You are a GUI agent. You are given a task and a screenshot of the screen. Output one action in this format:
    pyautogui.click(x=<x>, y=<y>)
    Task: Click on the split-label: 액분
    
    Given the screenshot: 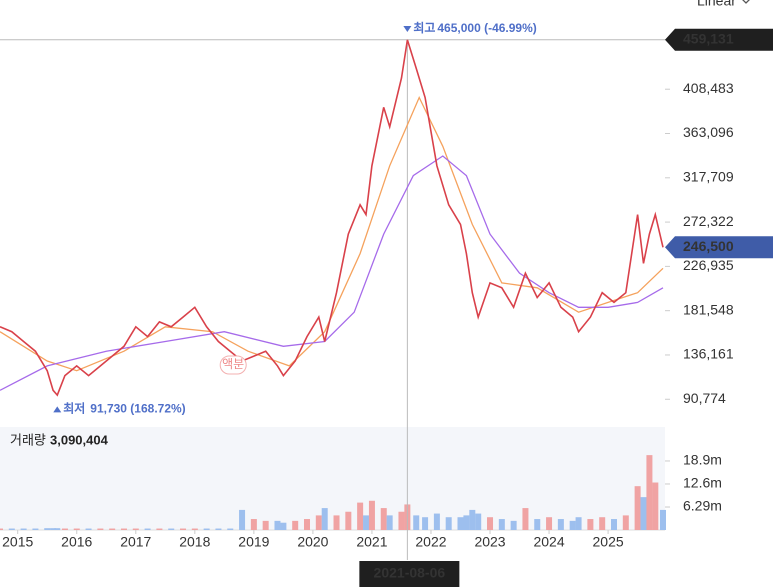 What is the action you would take?
    pyautogui.click(x=233, y=364)
    